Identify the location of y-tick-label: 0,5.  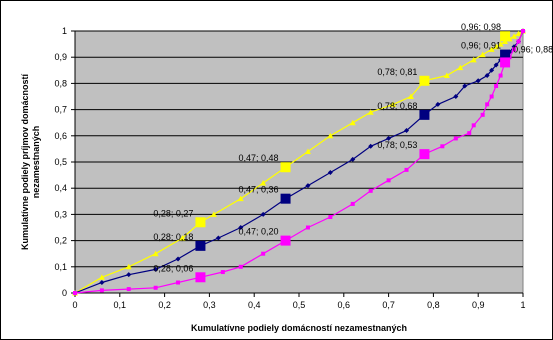
(60, 162).